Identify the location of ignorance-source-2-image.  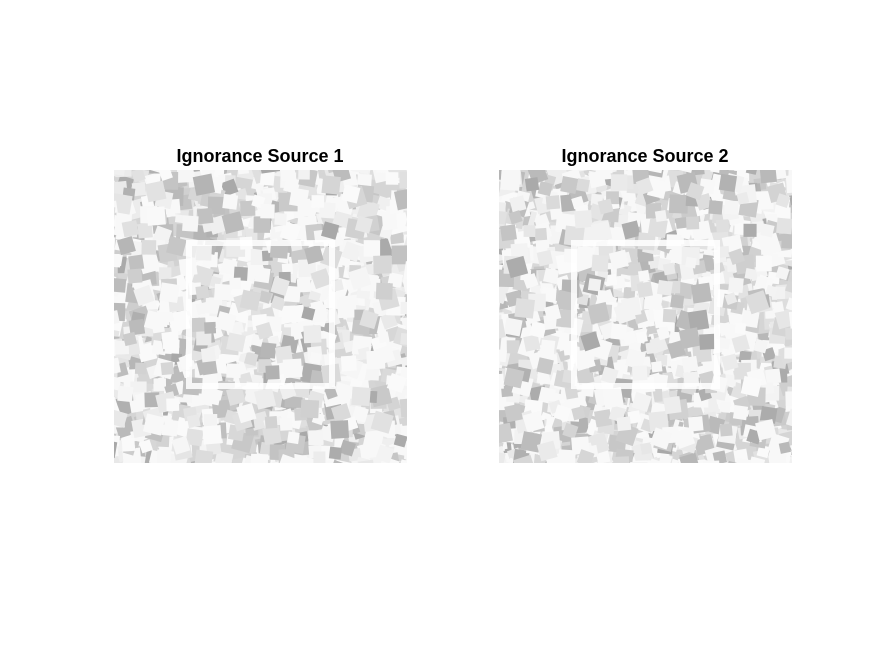
(645, 316).